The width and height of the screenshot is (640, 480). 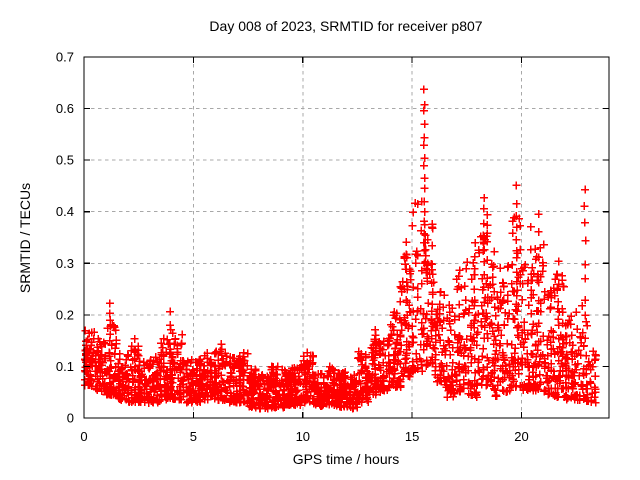 I want to click on y-tick-labels: 0 0.1 0.2 0.3 0.4 0.5 0.6 0.7, so click(x=65, y=238).